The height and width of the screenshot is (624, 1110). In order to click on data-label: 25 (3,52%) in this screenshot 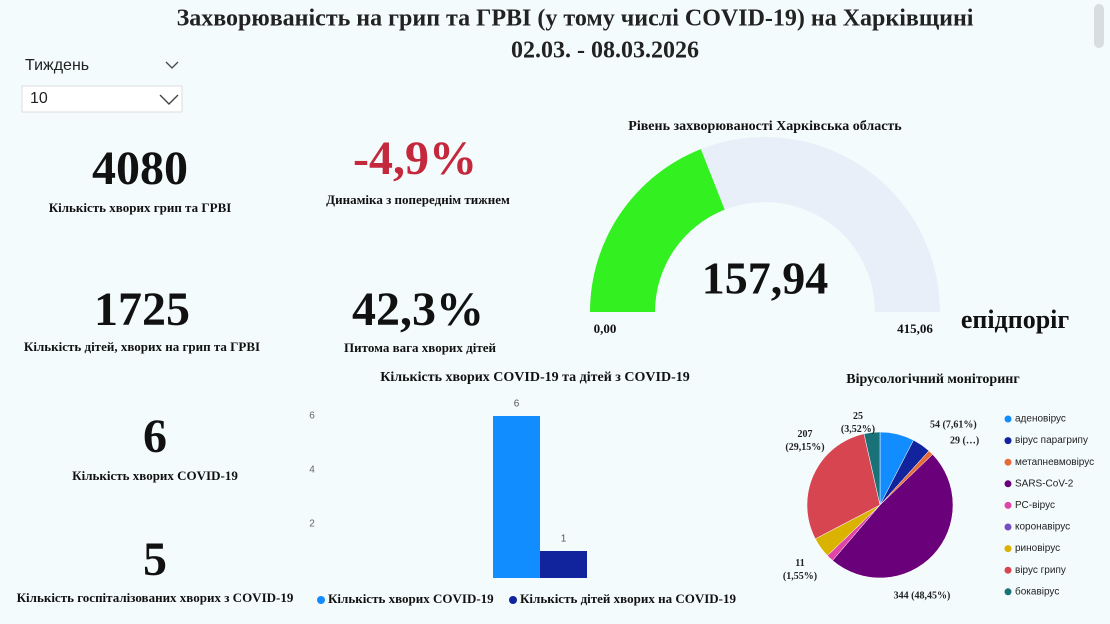, I will do `click(858, 423)`.